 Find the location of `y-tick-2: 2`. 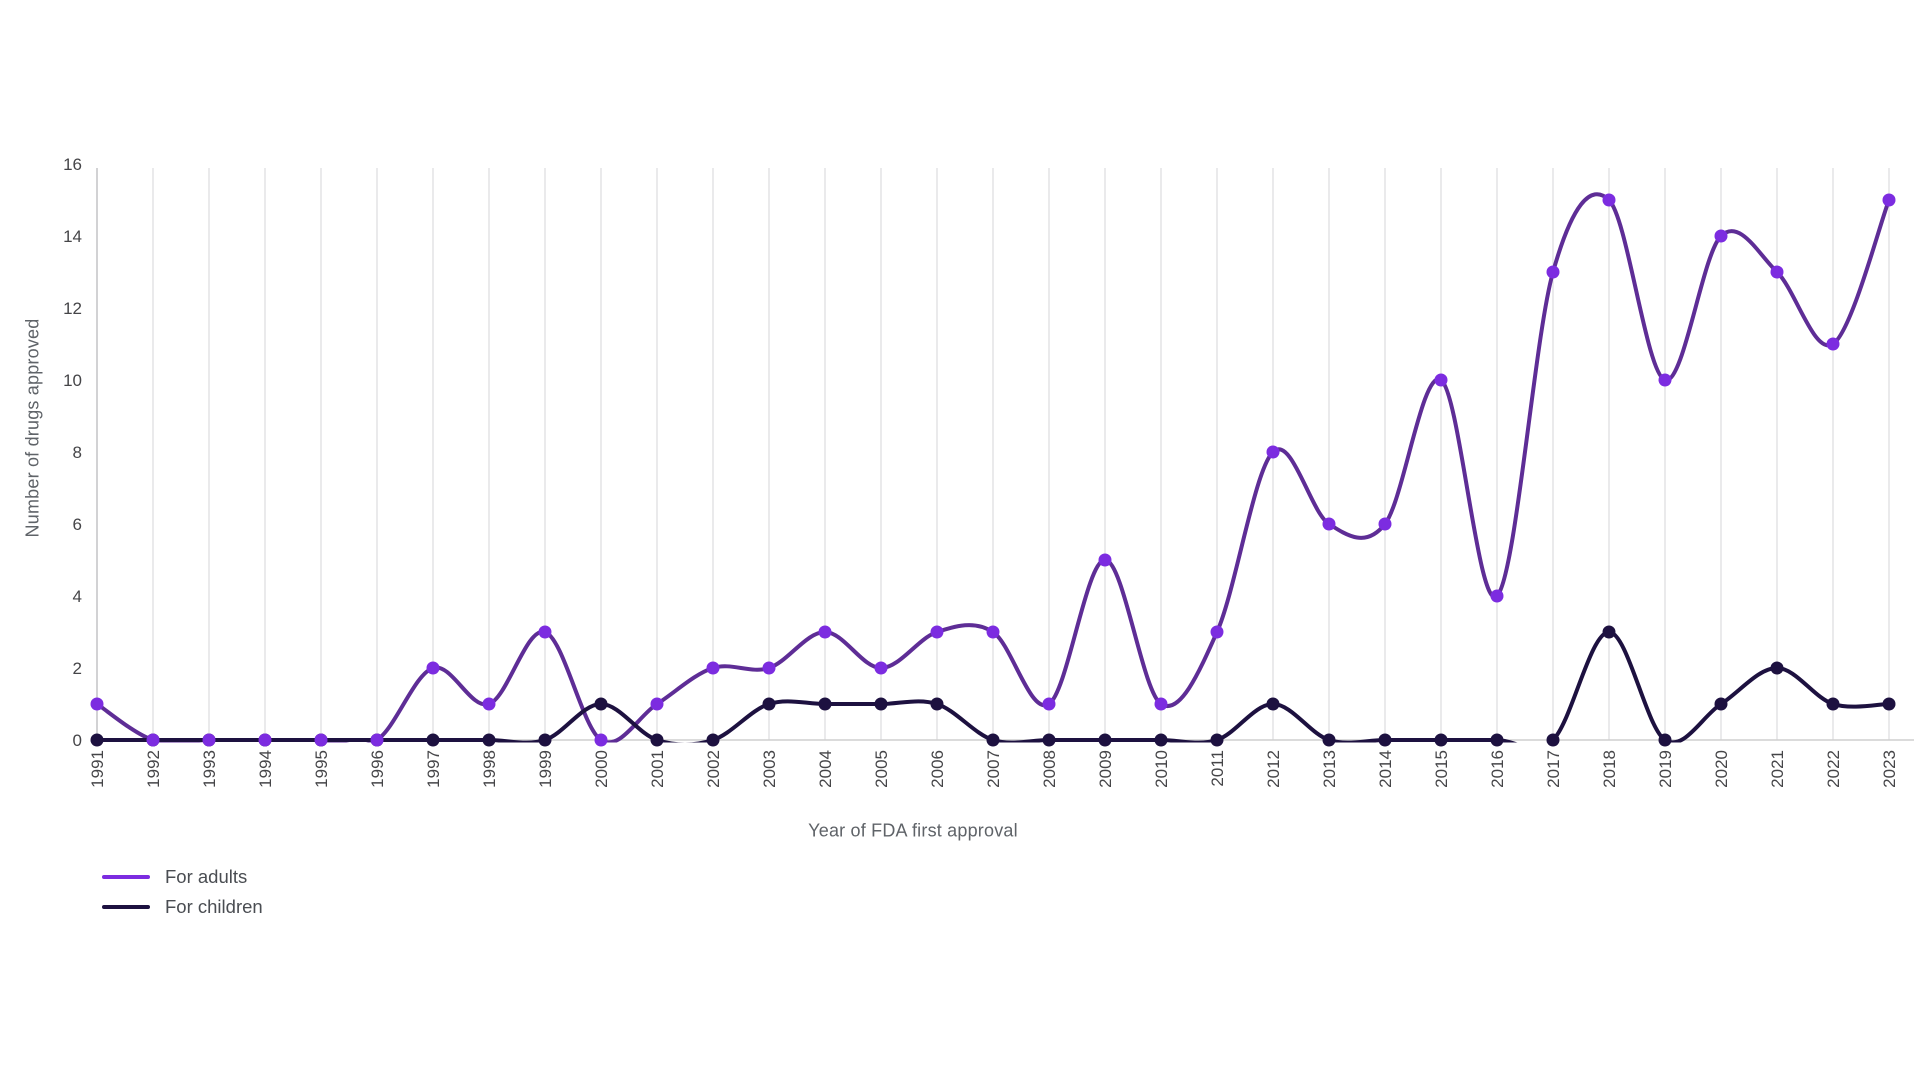

y-tick-2: 2 is located at coordinates (77, 668).